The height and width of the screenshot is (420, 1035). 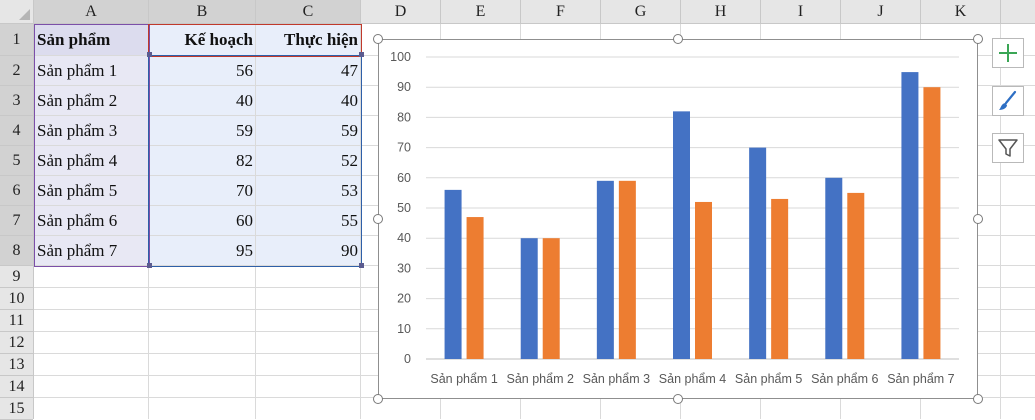 What do you see at coordinates (404, 87) in the screenshot?
I see `y-tick-label: 90` at bounding box center [404, 87].